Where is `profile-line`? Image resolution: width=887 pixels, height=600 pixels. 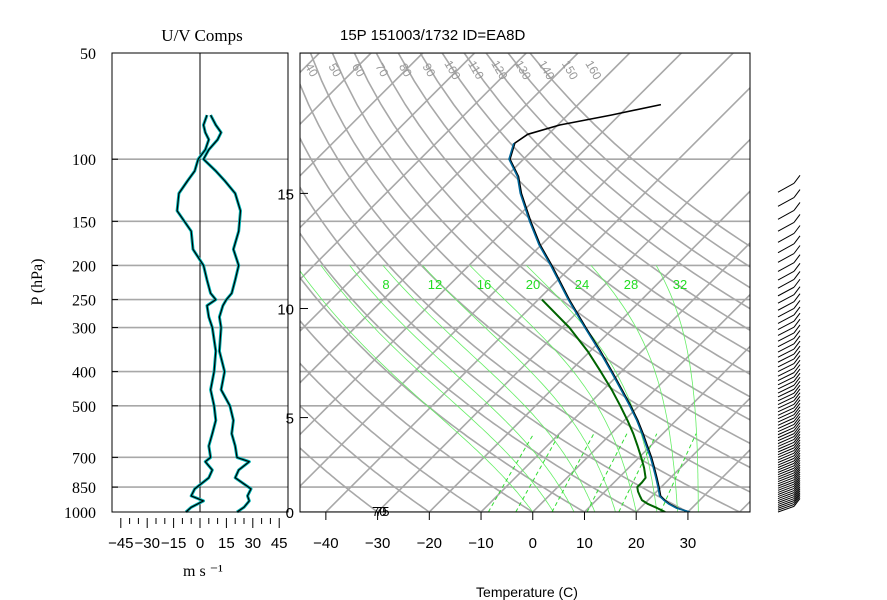
profile-line is located at coordinates (603, 405).